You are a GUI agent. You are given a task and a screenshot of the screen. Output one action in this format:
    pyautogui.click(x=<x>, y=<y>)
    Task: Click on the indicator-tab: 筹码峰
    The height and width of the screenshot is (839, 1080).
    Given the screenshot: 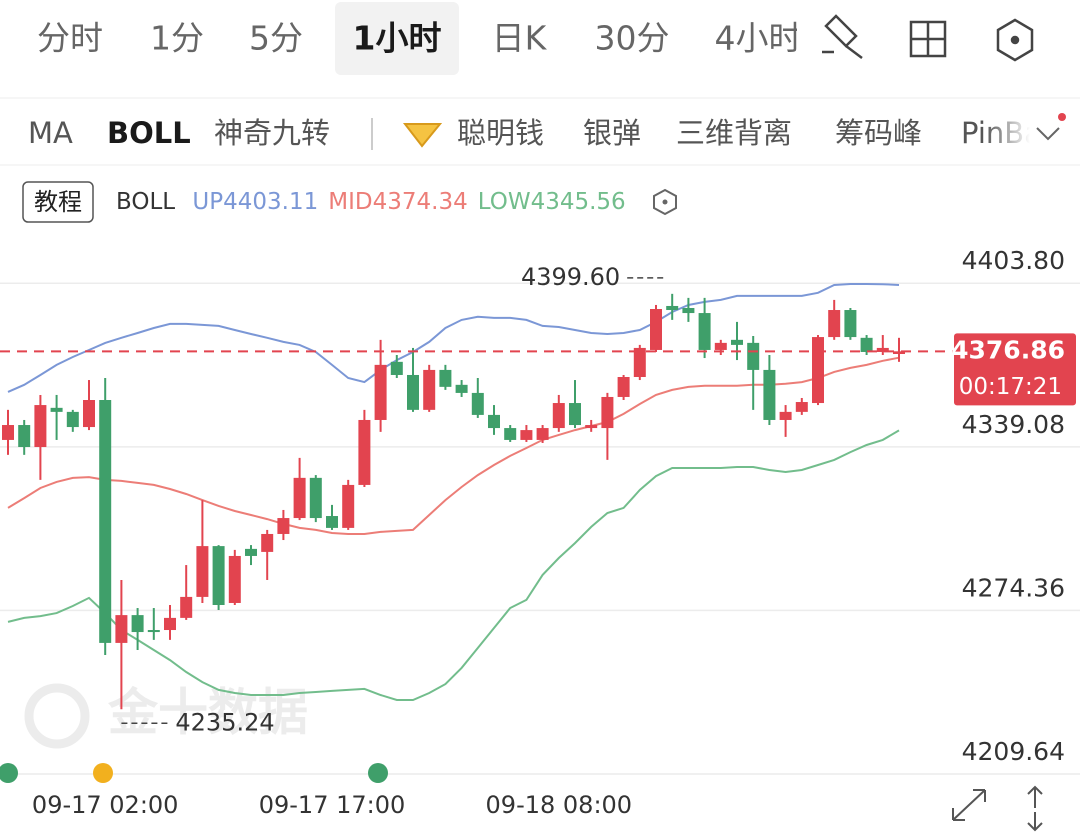 What is the action you would take?
    pyautogui.click(x=878, y=133)
    